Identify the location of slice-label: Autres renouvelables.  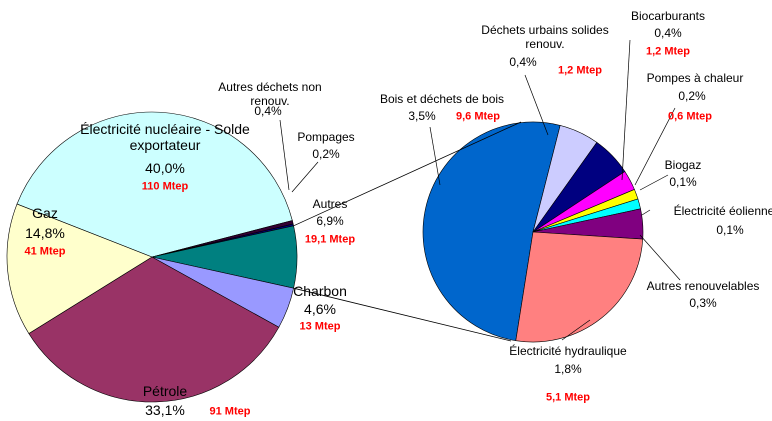
(703, 286).